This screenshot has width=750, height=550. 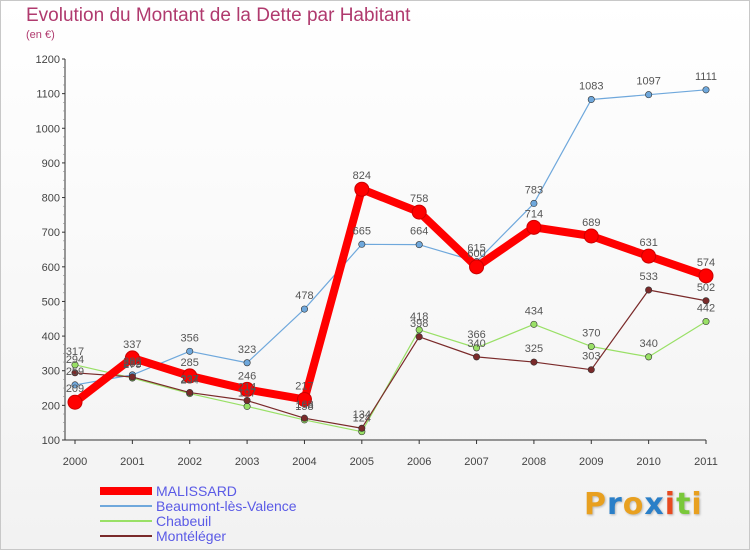 I want to click on data-label: 234, so click(x=190, y=381).